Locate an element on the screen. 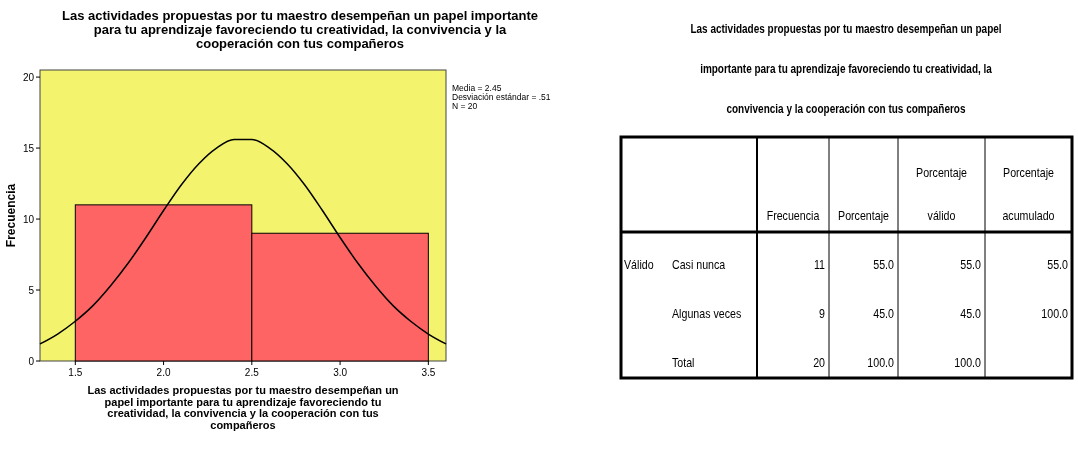 This screenshot has width=1078, height=454. y-tick-label: 0 is located at coordinates (31, 361).